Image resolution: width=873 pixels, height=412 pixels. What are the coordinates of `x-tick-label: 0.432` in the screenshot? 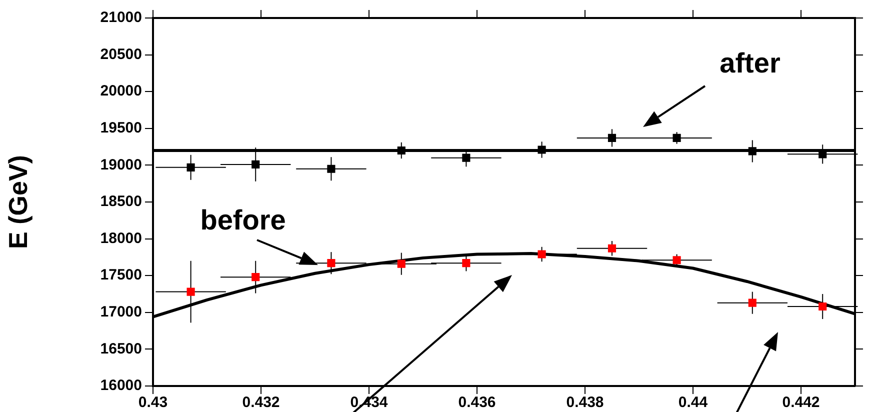 It's located at (261, 403).